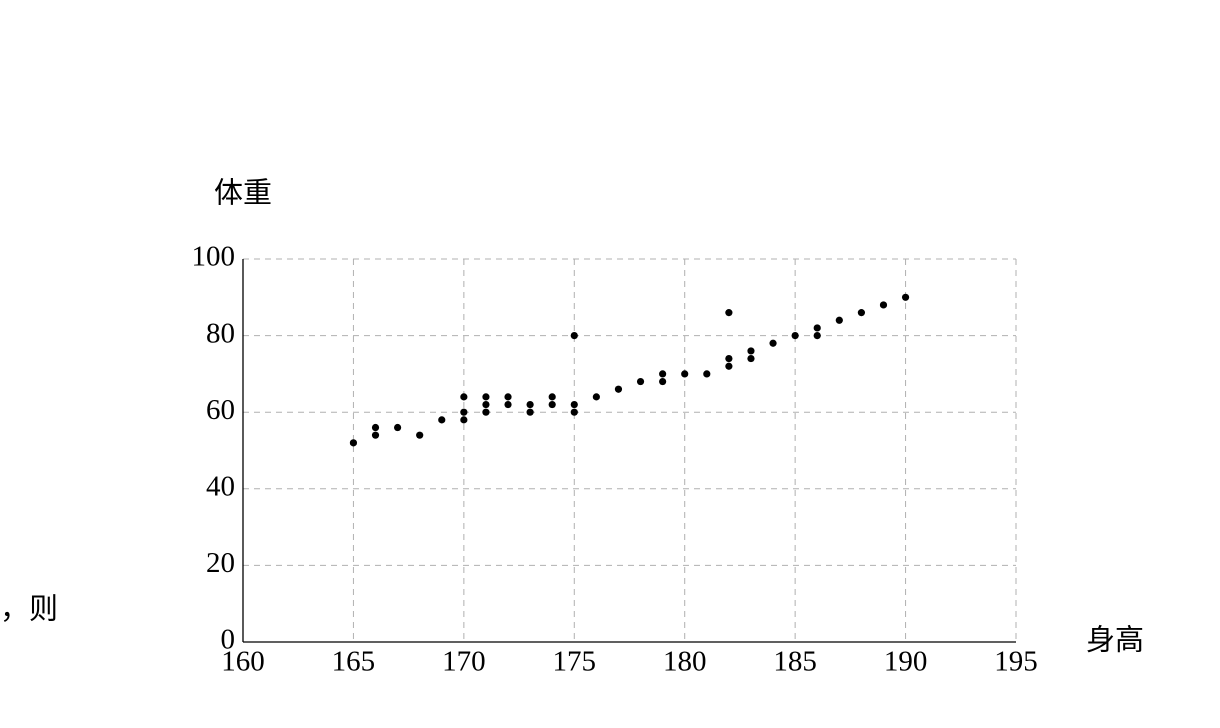 This screenshot has width=1220, height=728. What do you see at coordinates (1016, 662) in the screenshot?
I see `x-tick-label: 195` at bounding box center [1016, 662].